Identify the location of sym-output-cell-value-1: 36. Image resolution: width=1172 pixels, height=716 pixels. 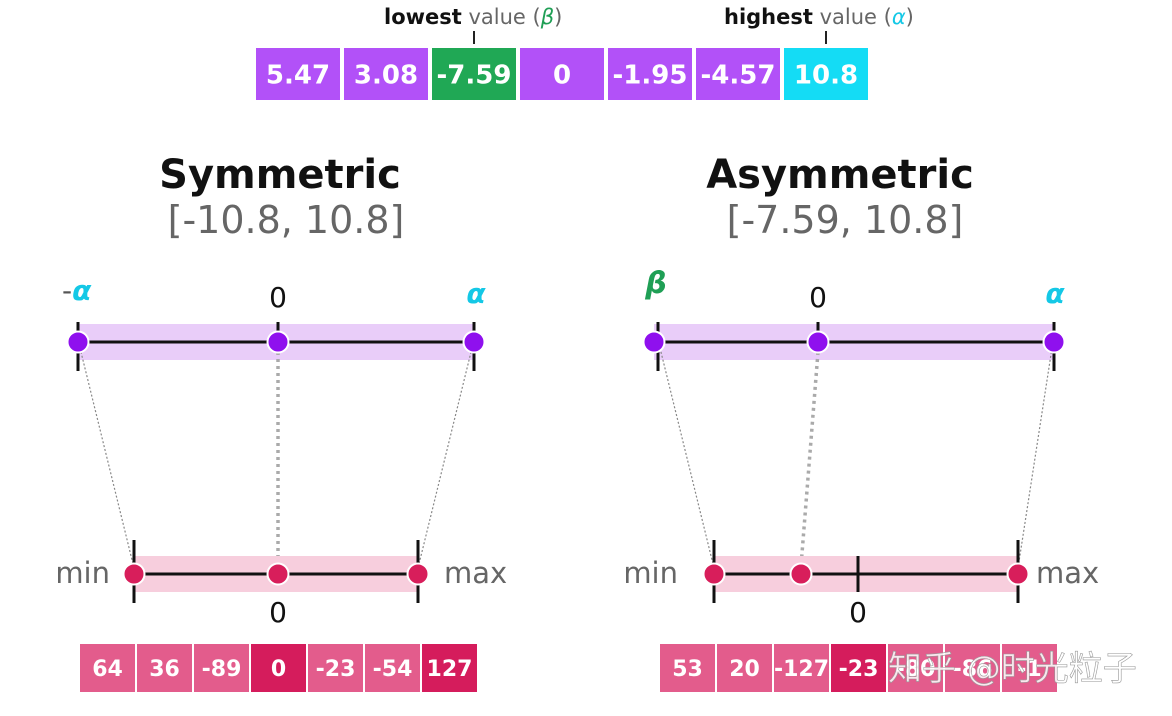
(164, 669).